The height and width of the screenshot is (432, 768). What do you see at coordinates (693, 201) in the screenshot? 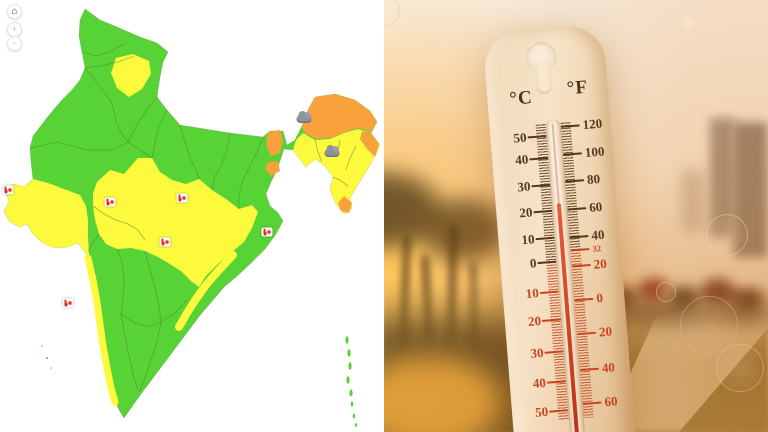
I see `building-silhouette` at bounding box center [693, 201].